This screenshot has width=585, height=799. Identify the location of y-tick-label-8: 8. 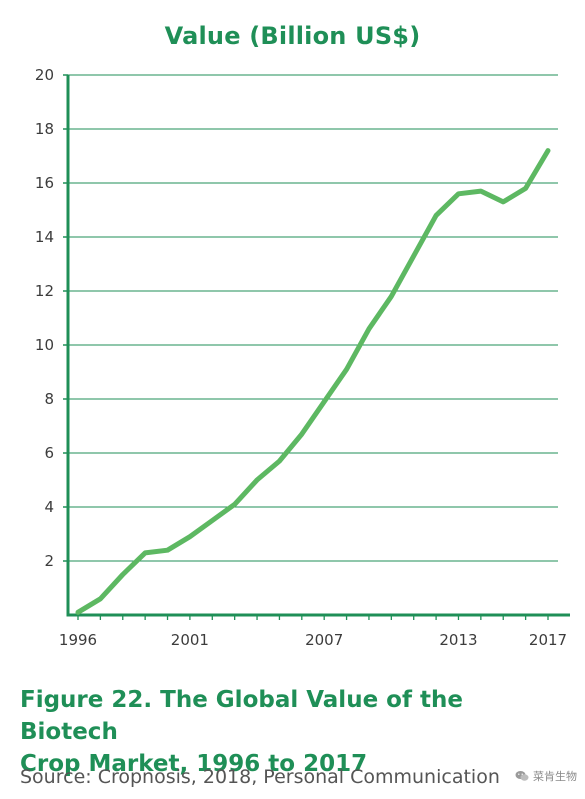
(49, 399).